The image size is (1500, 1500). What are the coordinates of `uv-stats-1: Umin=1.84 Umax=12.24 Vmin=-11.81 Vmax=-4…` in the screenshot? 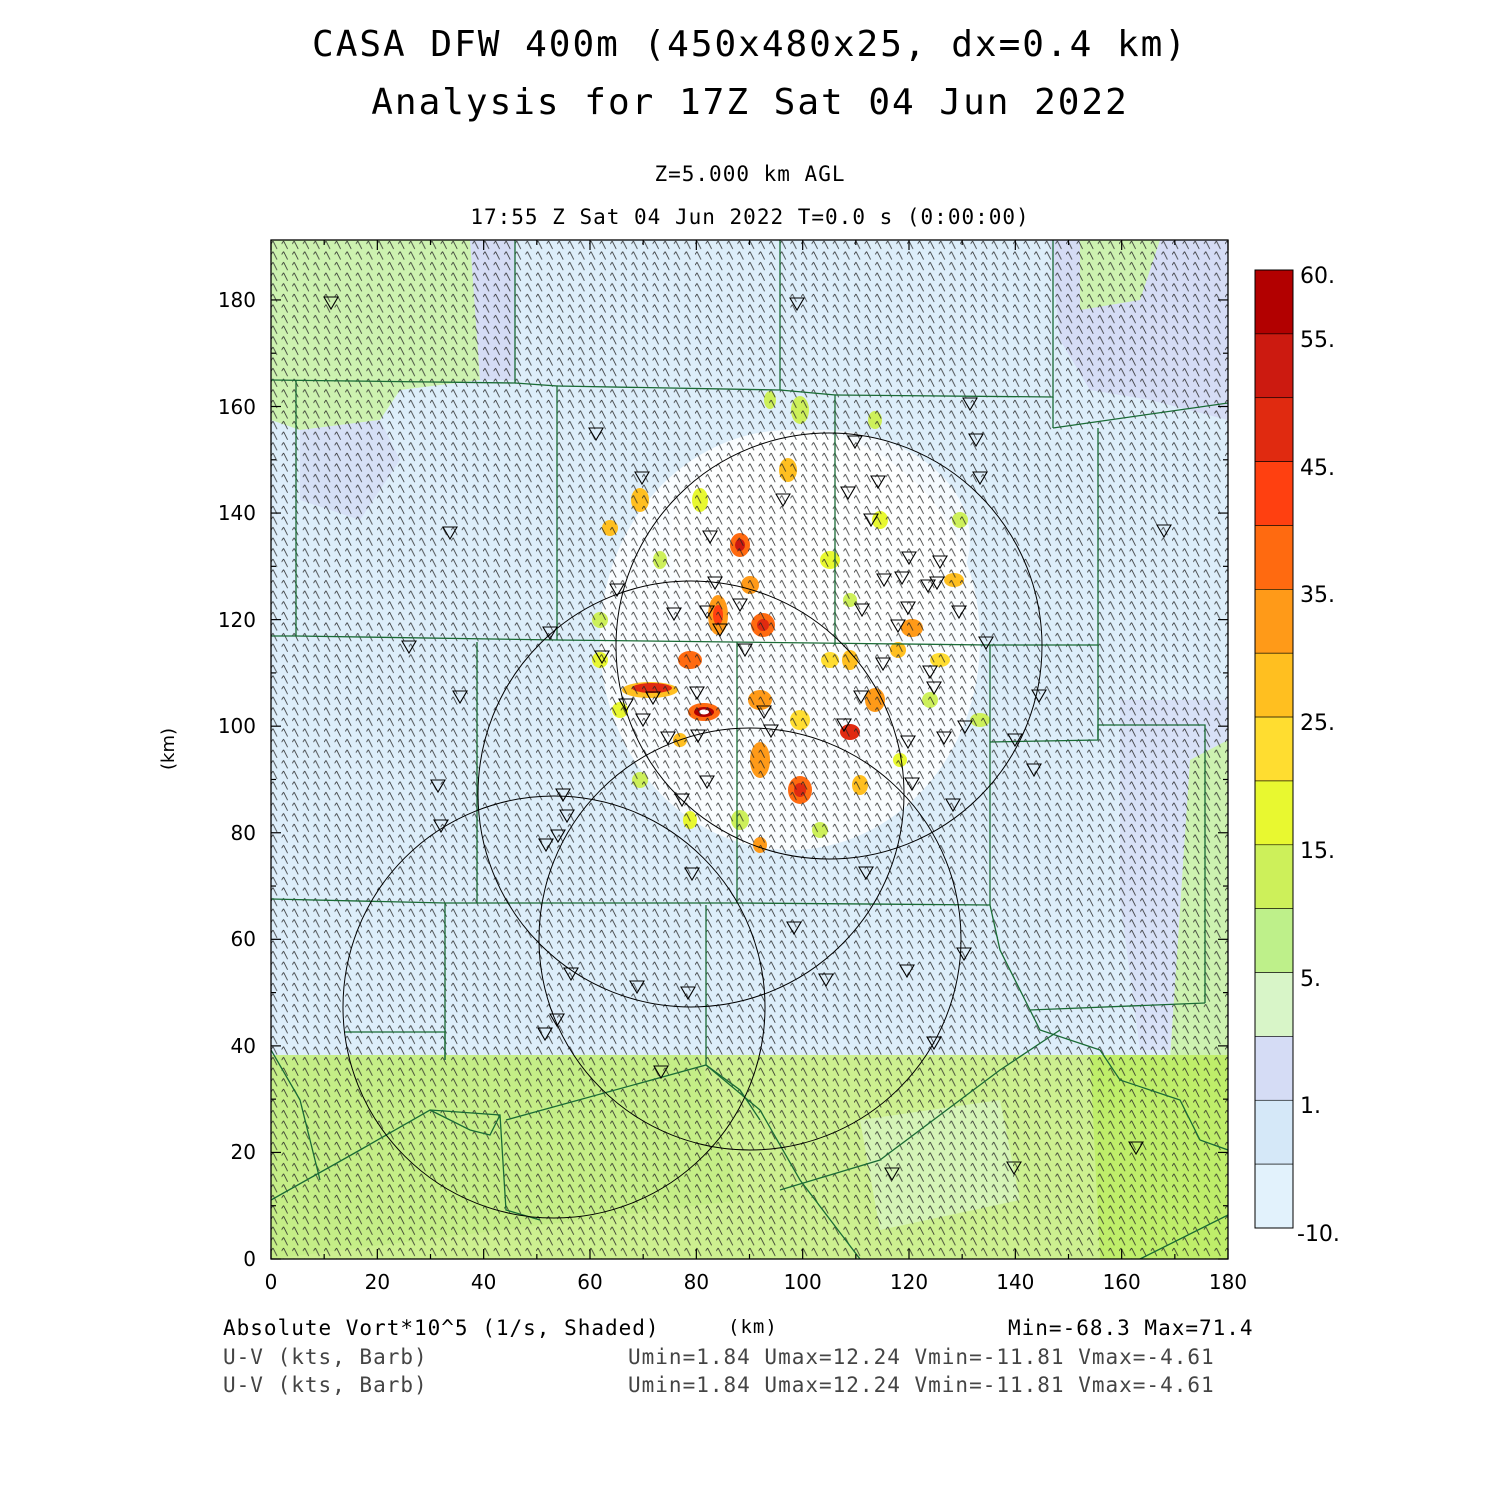 It's located at (921, 1357).